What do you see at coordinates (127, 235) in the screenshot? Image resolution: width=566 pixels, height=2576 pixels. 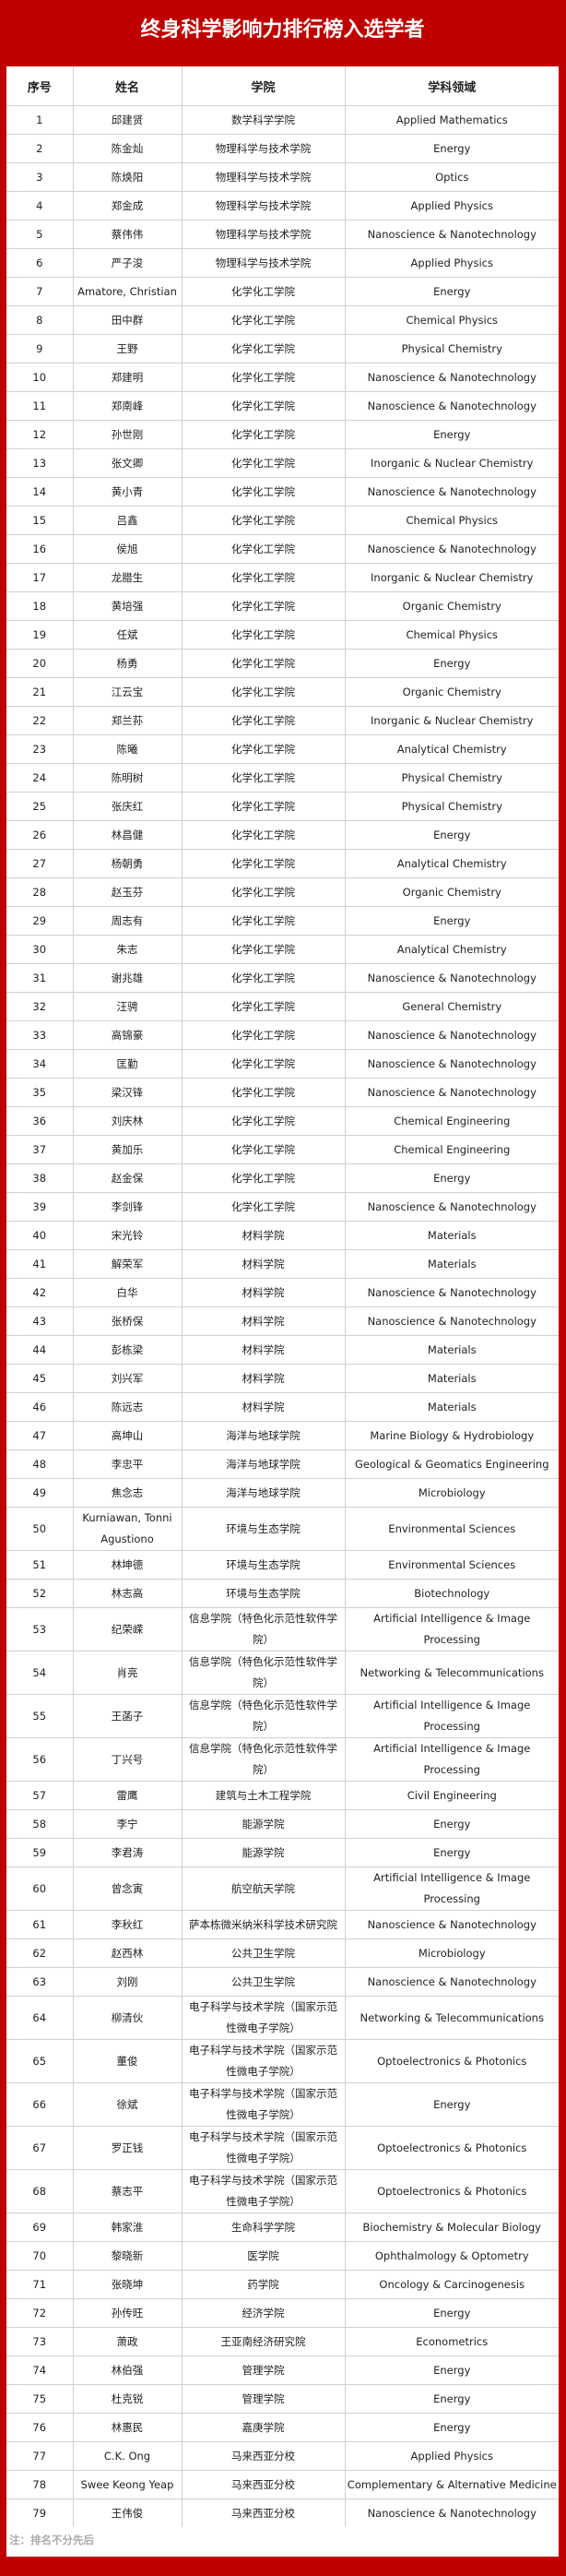 I see `cell-name: 蔡伟伟` at bounding box center [127, 235].